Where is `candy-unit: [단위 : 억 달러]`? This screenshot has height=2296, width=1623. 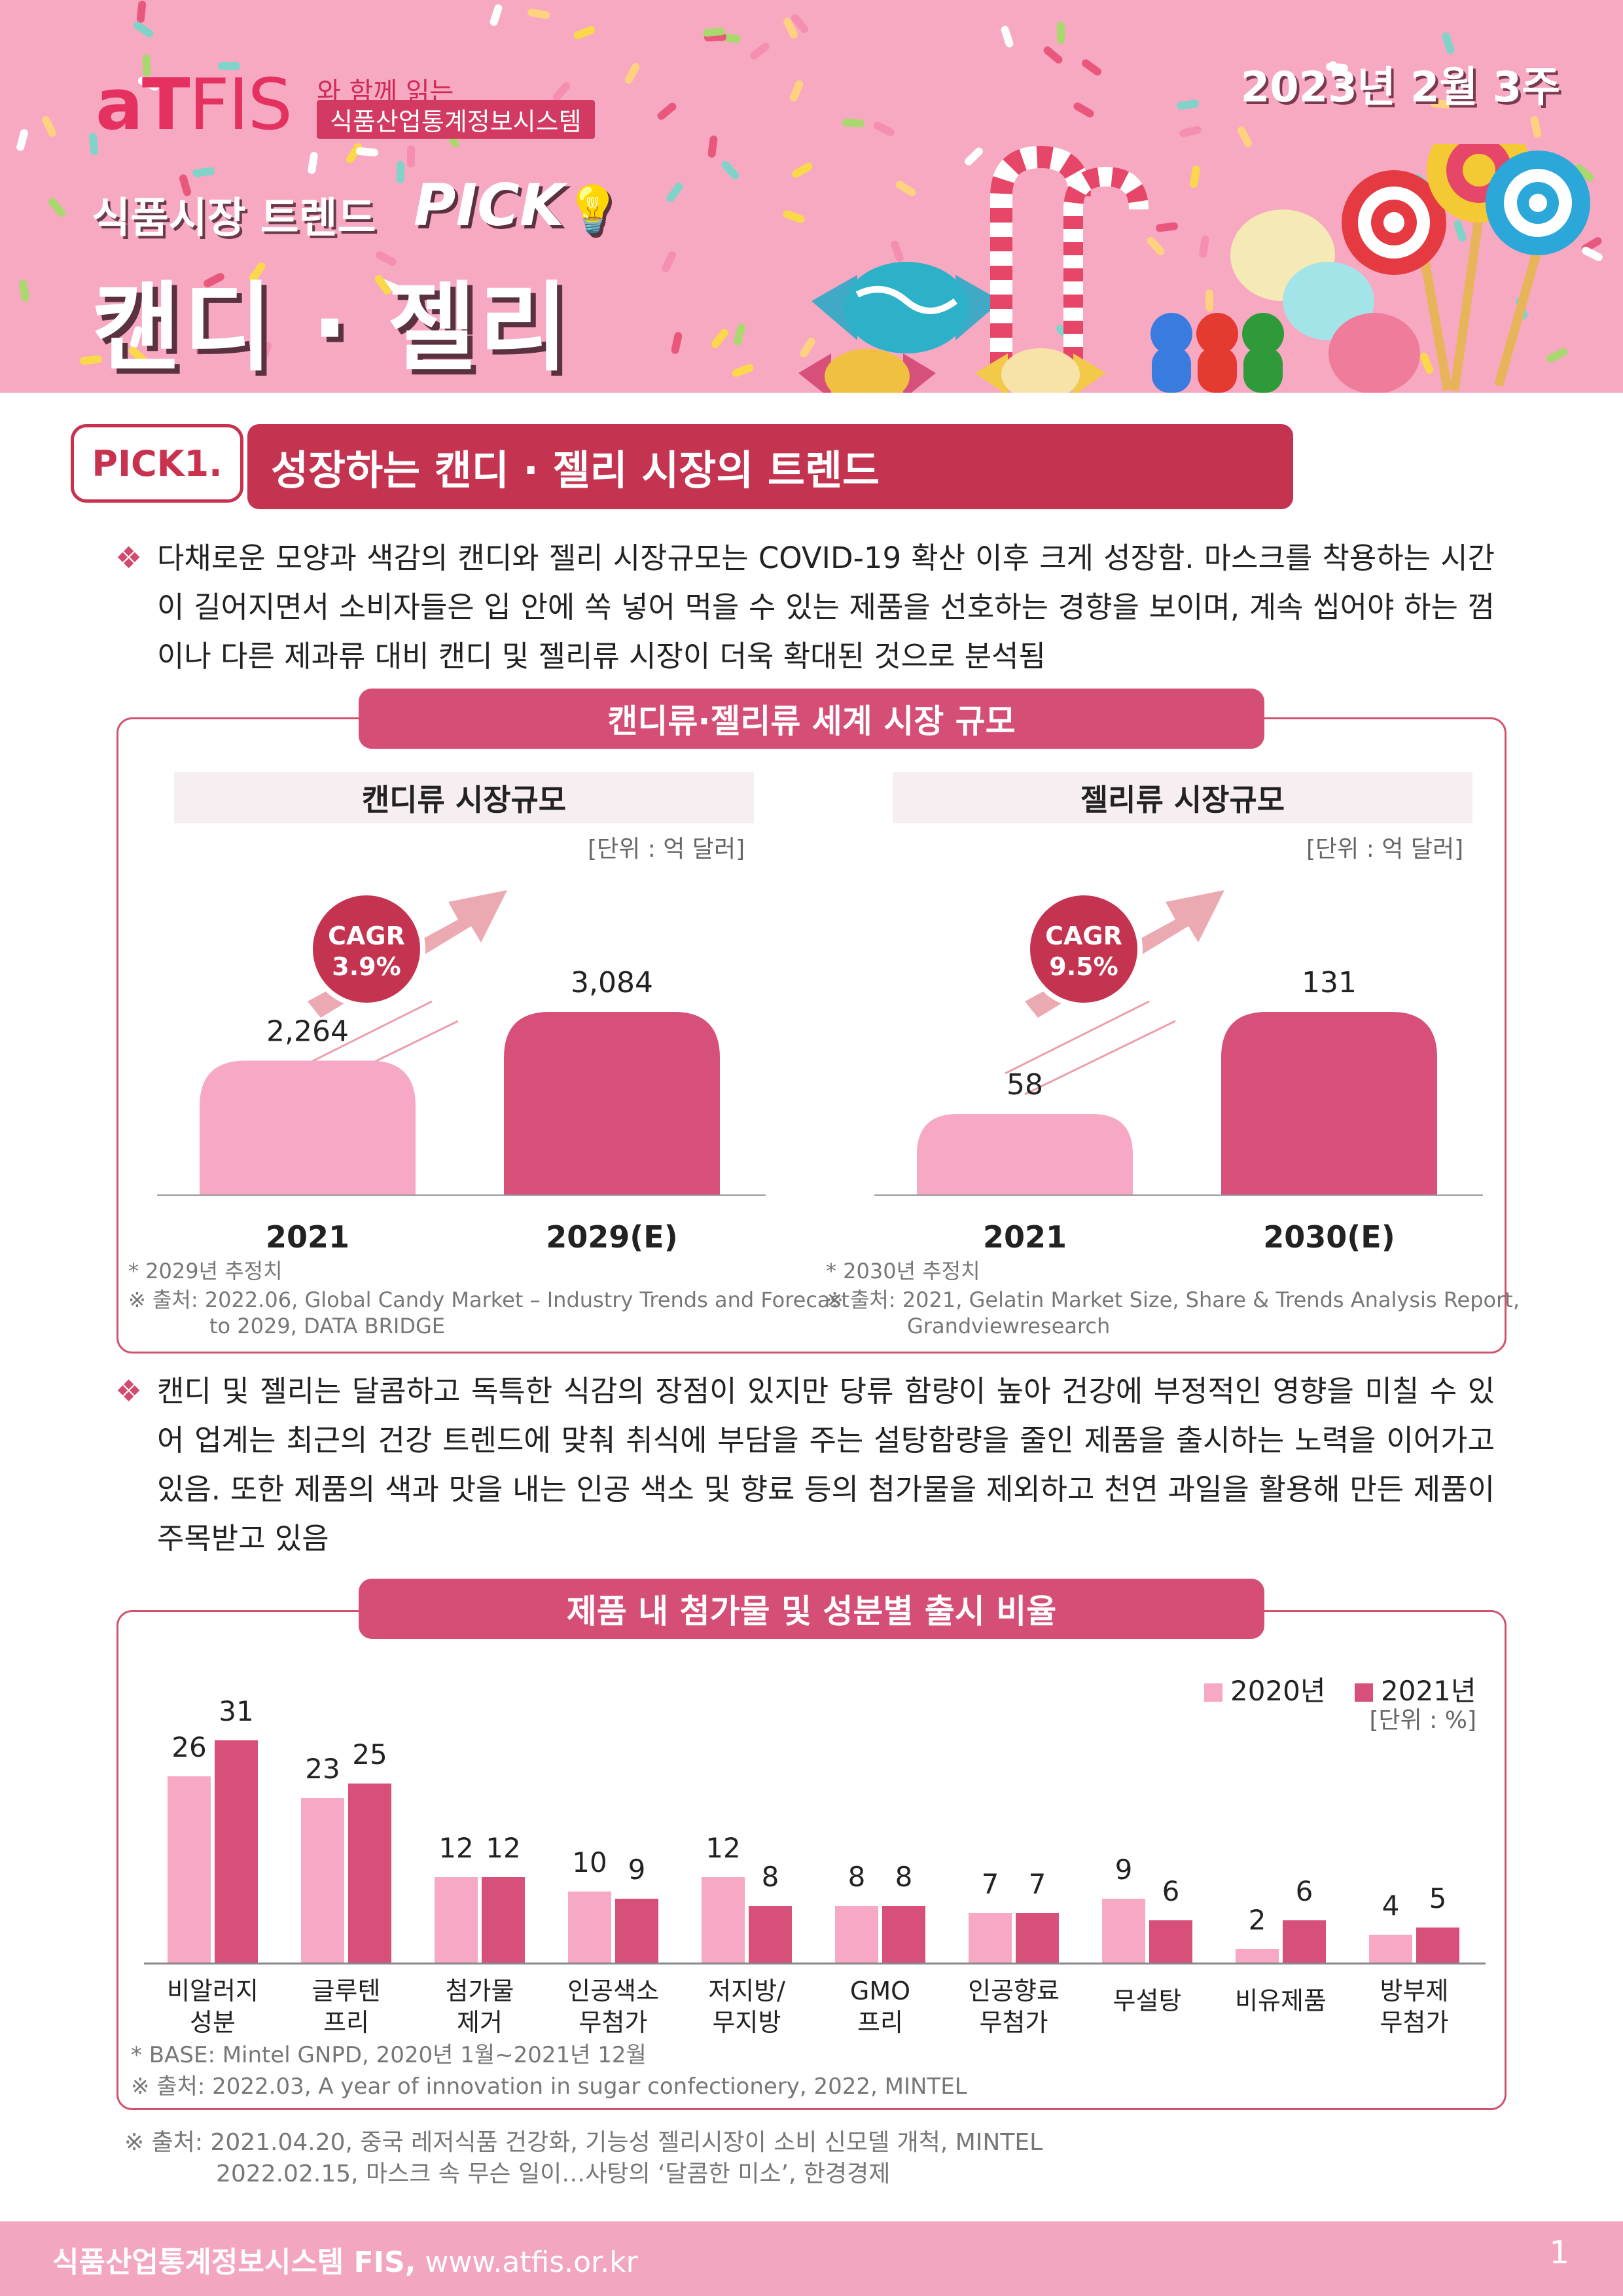 candy-unit: [단위 : 억 달러] is located at coordinates (666, 849).